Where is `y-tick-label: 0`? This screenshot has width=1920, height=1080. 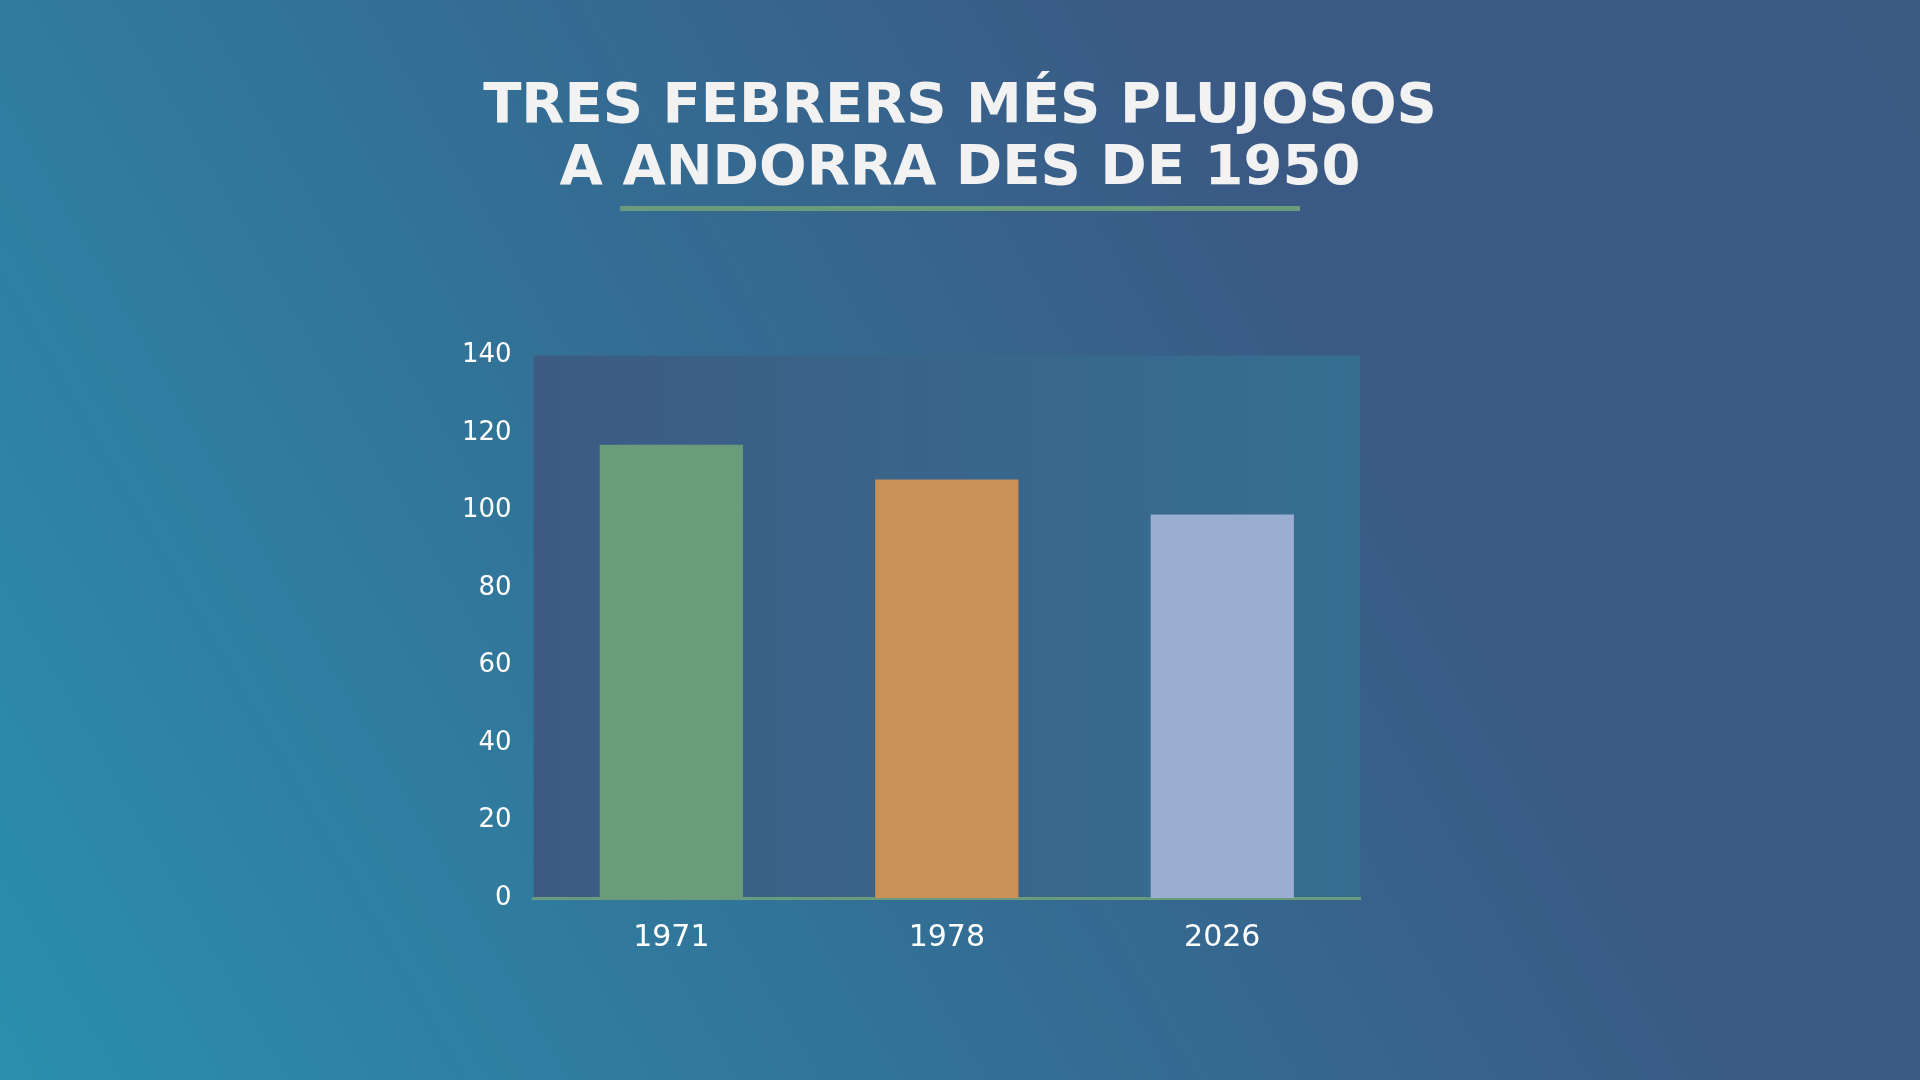 y-tick-label: 0 is located at coordinates (503, 895).